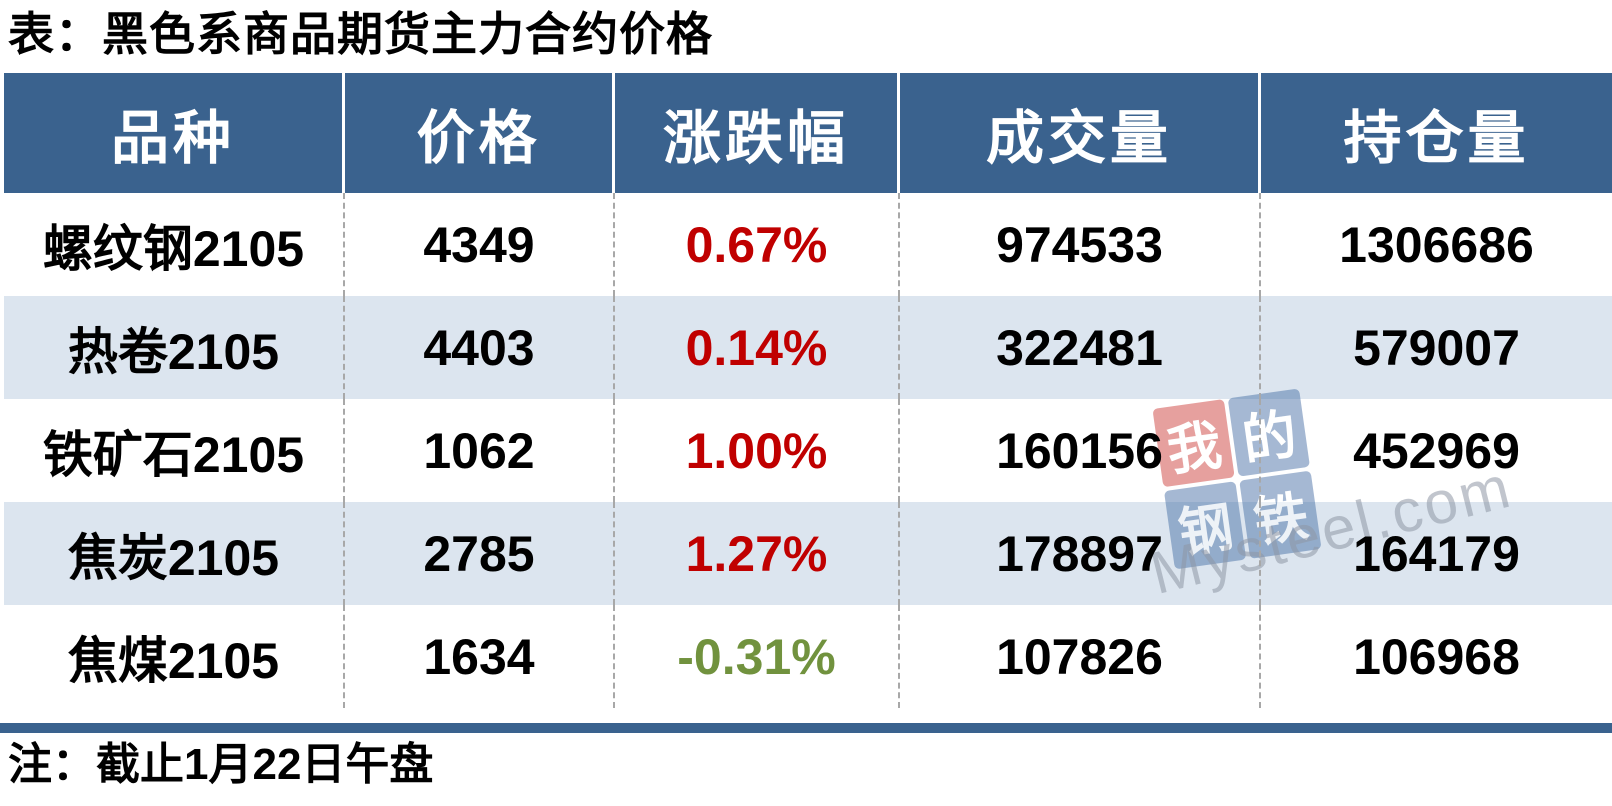 The width and height of the screenshot is (1612, 806). Describe the element at coordinates (360, 34) in the screenshot. I see `page-title: 表：黑色系商品期货主力合约价格` at that location.